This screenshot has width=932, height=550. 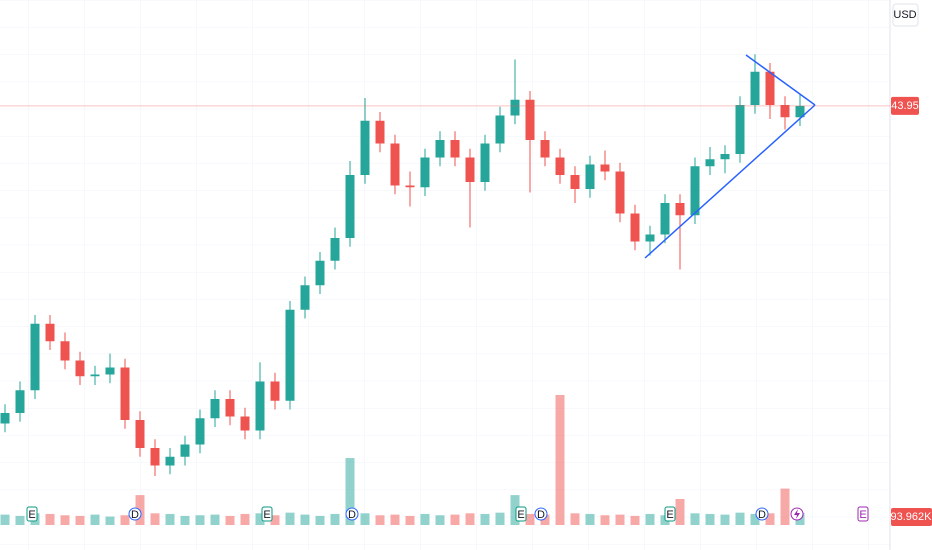 What do you see at coordinates (780, 80) in the screenshot?
I see `trendline-upper` at bounding box center [780, 80].